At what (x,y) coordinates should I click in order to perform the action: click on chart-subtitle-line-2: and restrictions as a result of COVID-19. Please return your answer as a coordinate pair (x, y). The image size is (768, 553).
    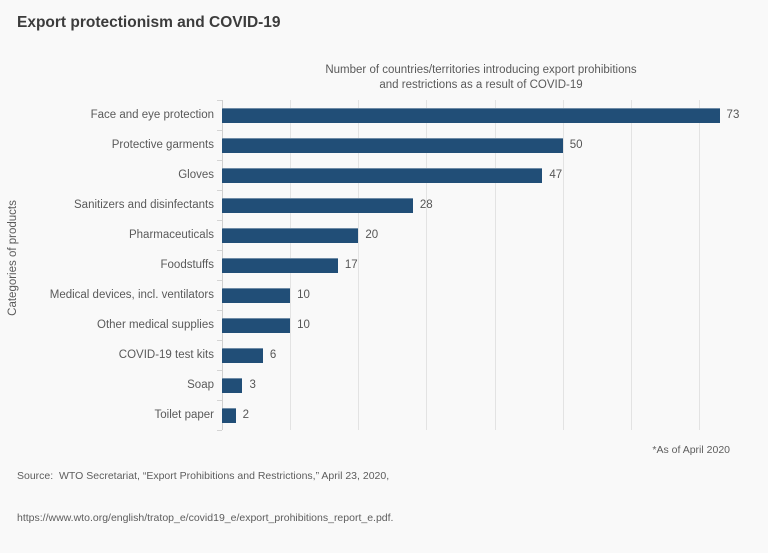
    Looking at the image, I should click on (481, 85).